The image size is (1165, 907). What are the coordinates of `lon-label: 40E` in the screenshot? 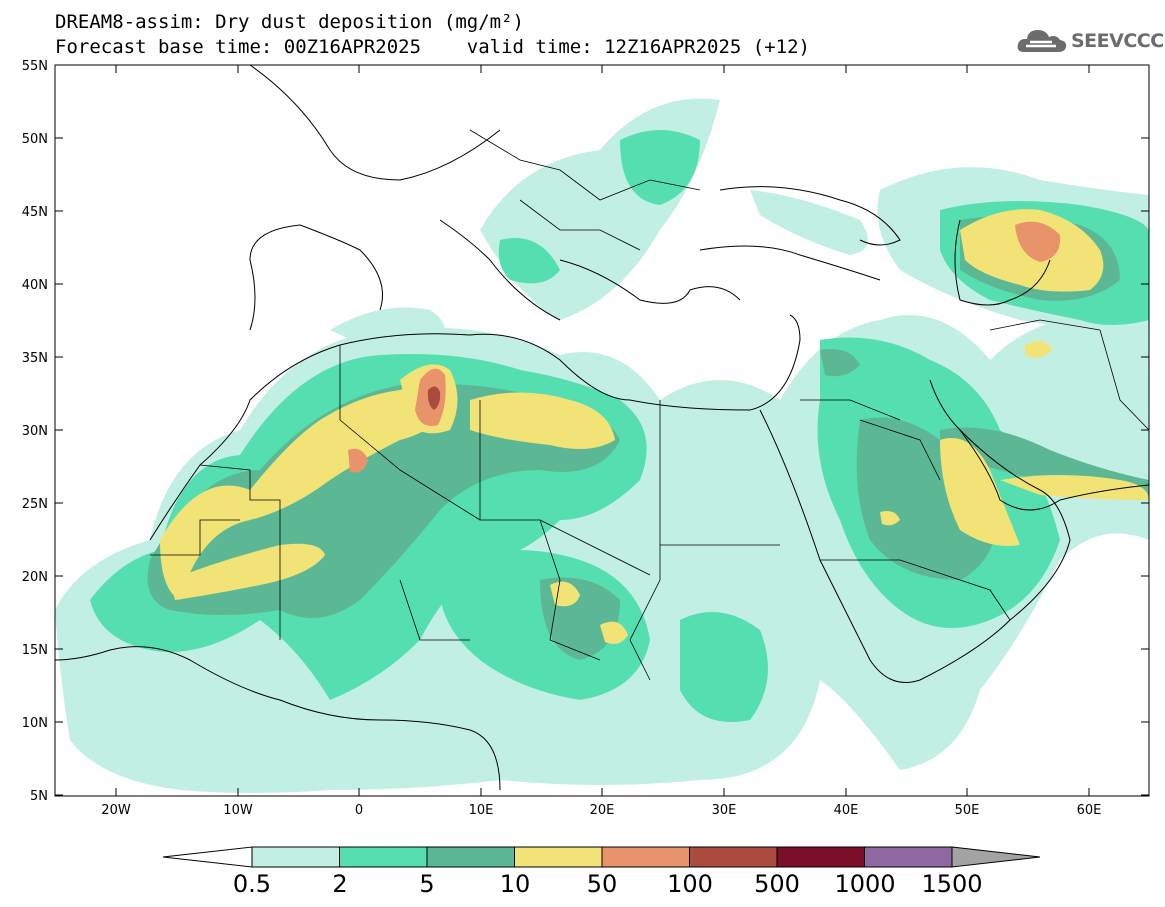 It's located at (846, 810).